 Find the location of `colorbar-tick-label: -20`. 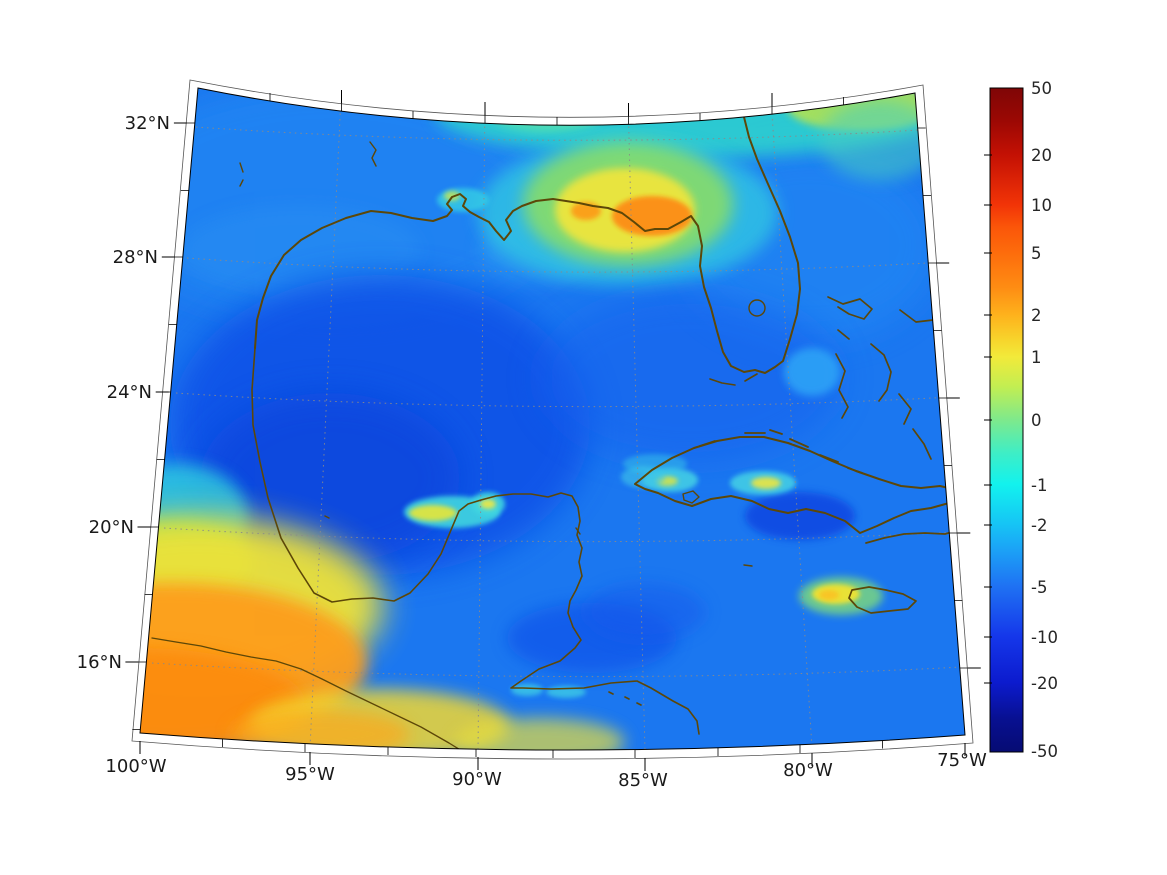

colorbar-tick-label: -20 is located at coordinates (1044, 683).